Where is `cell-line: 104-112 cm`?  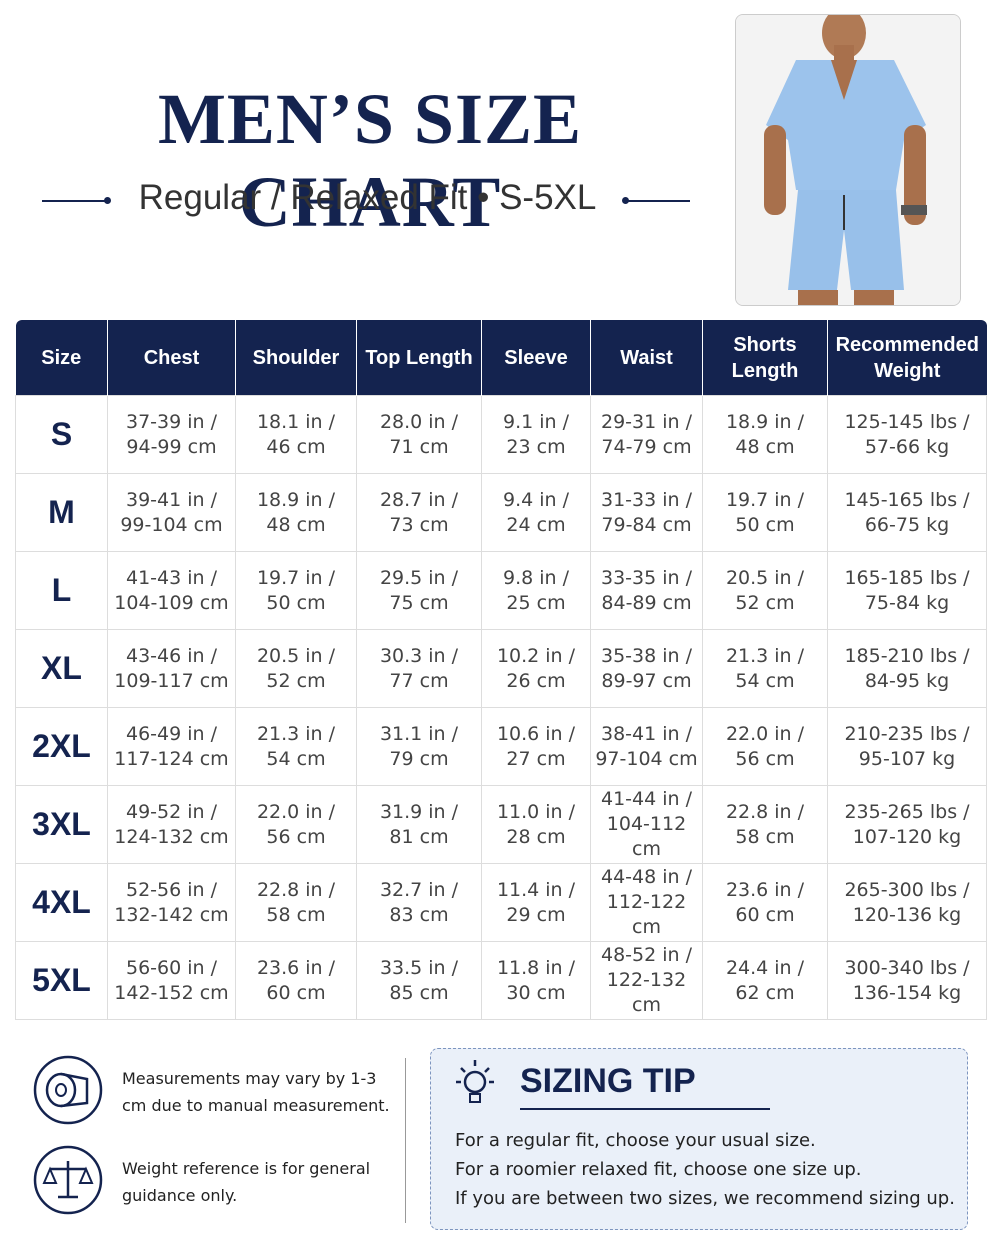
cell-line: 104-112 cm is located at coordinates (646, 836).